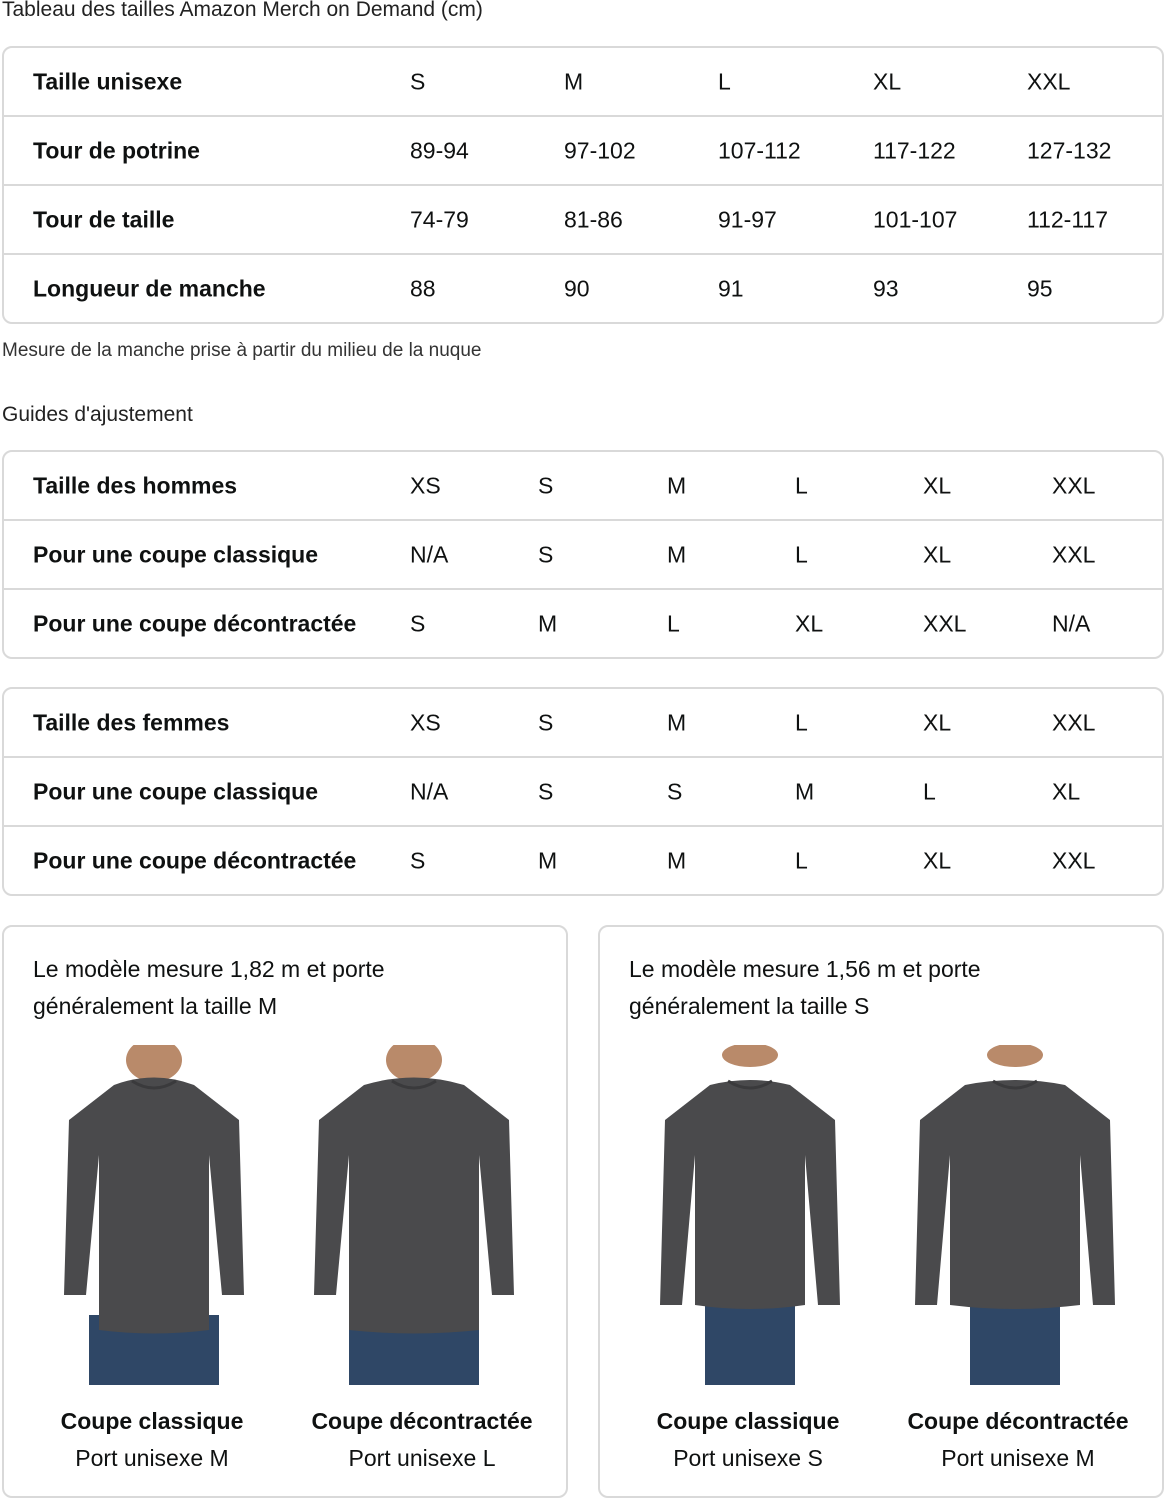 The width and height of the screenshot is (1167, 1500). Describe the element at coordinates (423, 288) in the screenshot. I see `table-cell: 88` at that location.